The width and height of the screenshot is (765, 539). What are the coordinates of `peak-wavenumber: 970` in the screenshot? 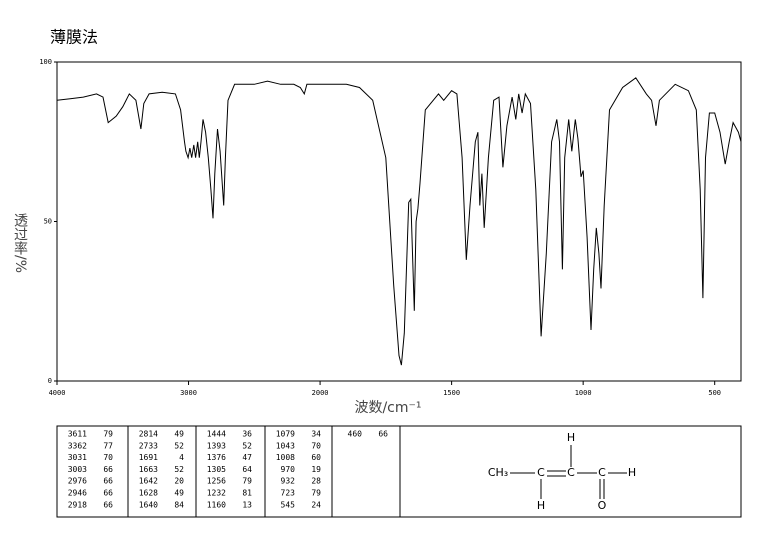 It's located at (288, 469).